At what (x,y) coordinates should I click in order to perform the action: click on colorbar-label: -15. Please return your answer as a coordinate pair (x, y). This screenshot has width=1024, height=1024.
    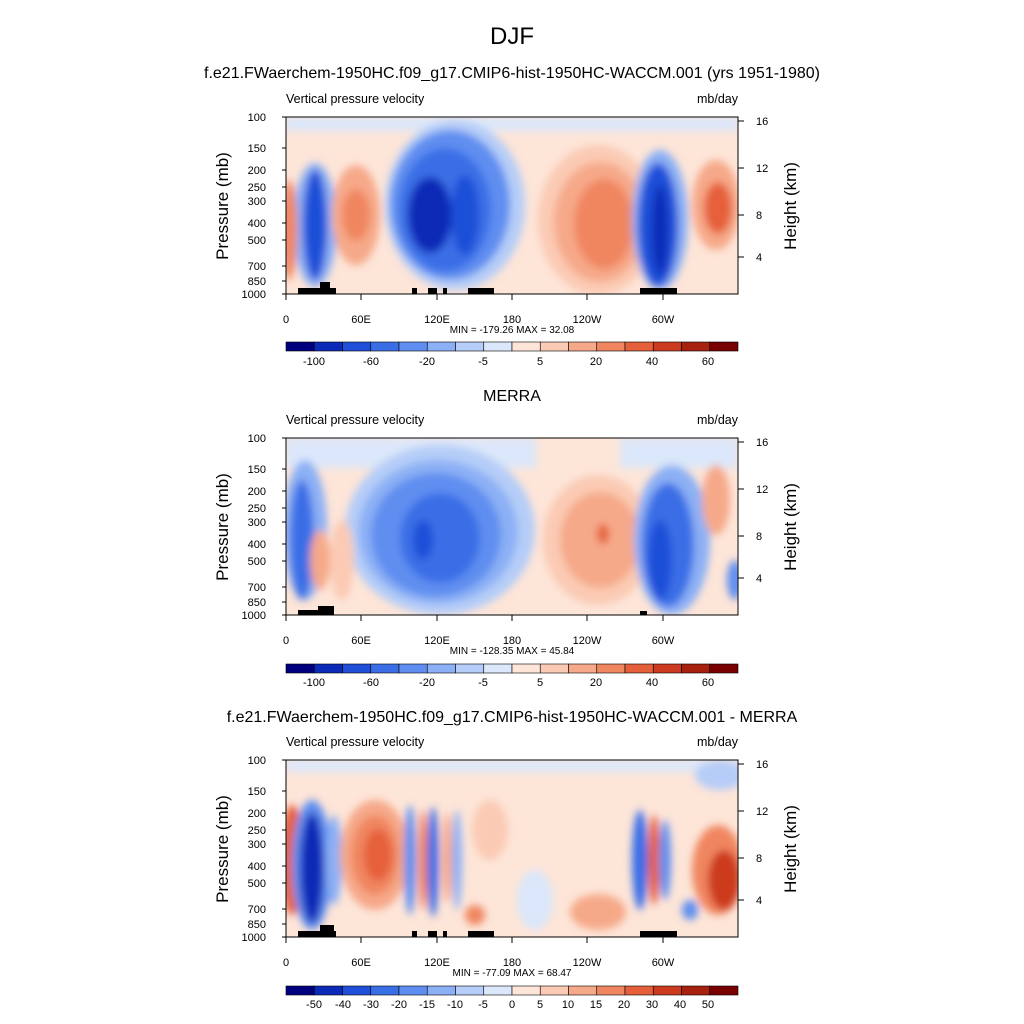
    Looking at the image, I should click on (427, 1005).